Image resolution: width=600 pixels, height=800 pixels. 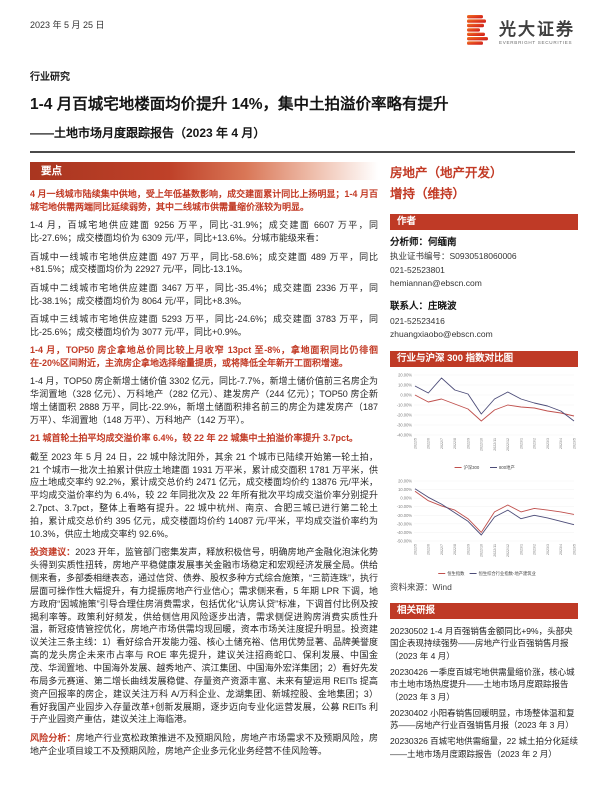 I want to click on report-subtitle: ——土地市场月度跟踪报告（2023 年 4 月）, so click(x=148, y=133).